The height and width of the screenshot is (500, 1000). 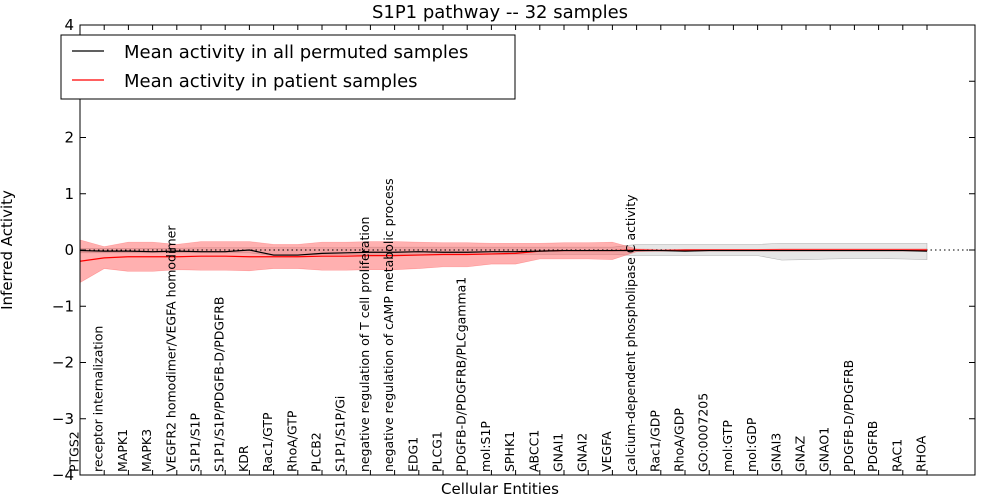 I want to click on x-axis-title: Cellular Entities, so click(x=500, y=489).